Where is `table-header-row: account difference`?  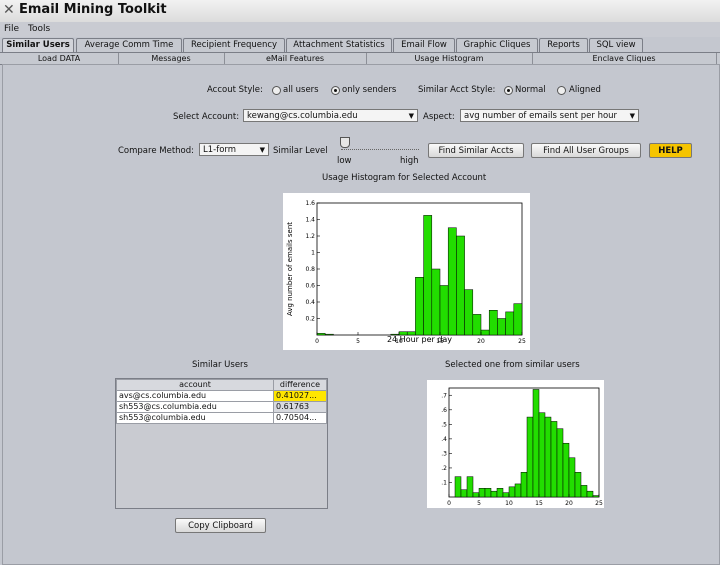 table-header-row: account difference is located at coordinates (221, 385).